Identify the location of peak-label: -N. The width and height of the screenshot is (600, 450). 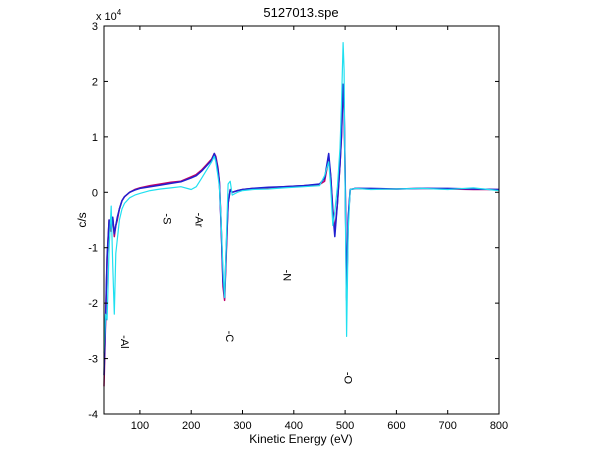
(287, 276).